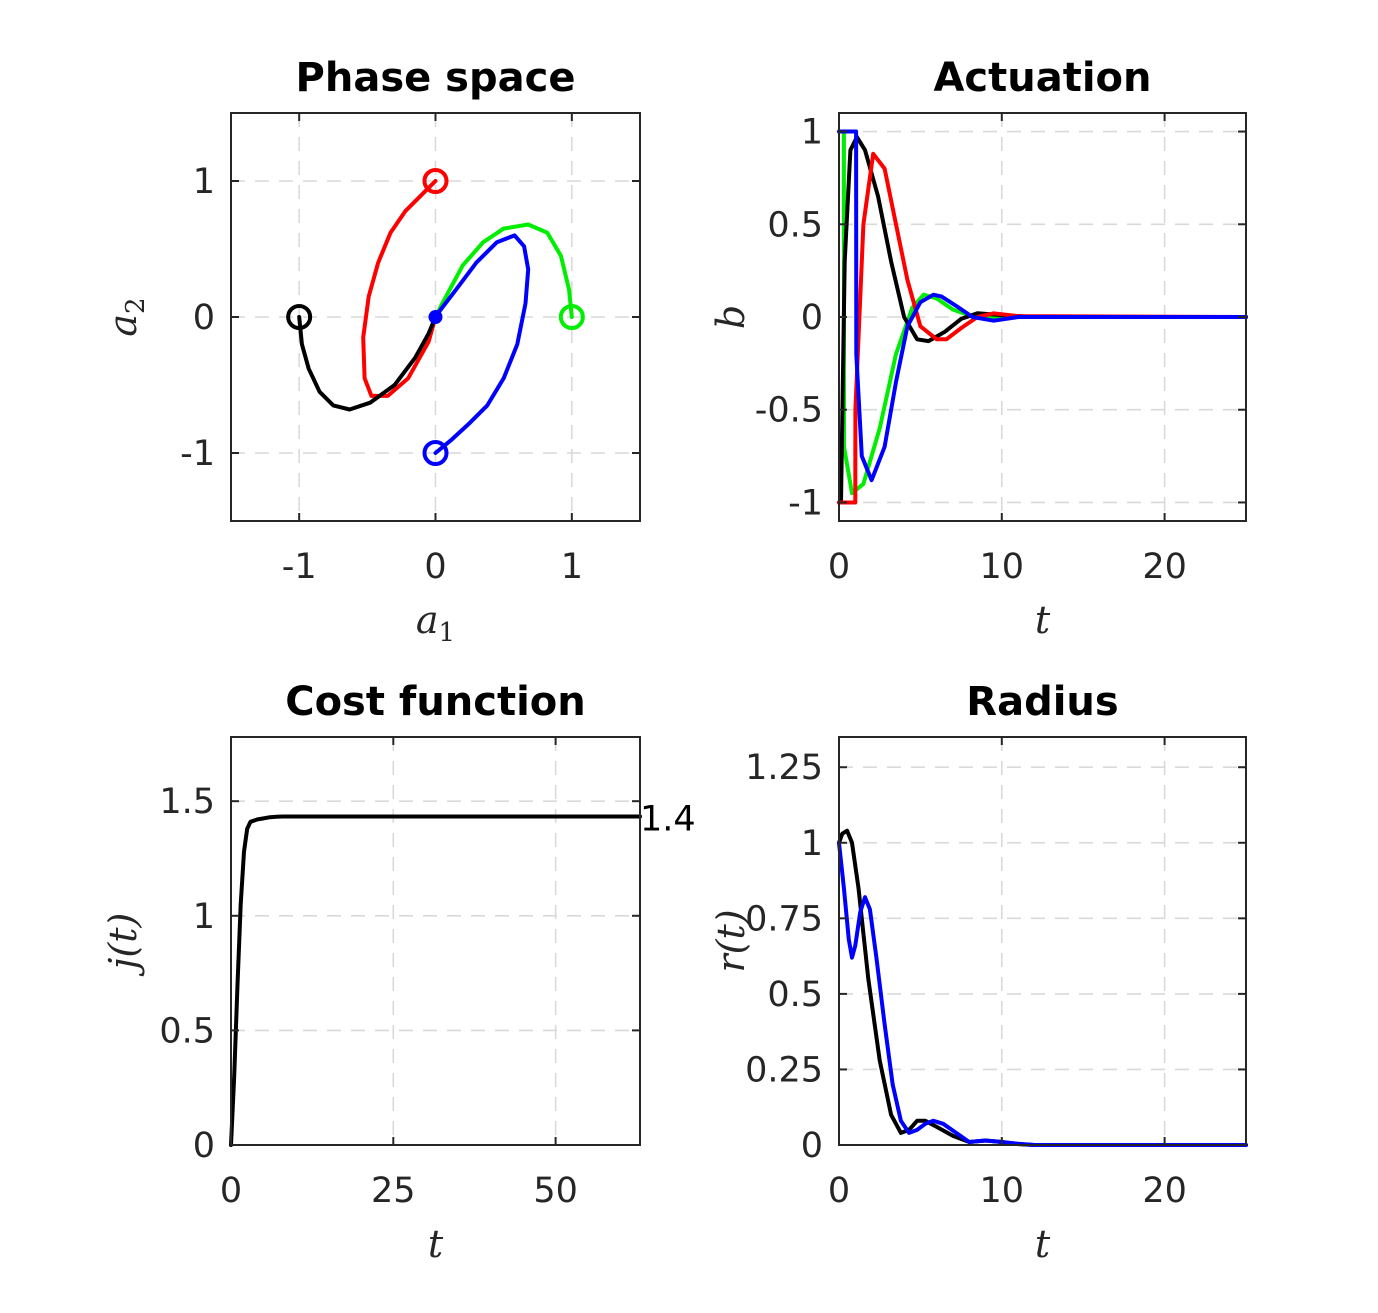 This screenshot has height=1313, width=1378. I want to click on phase-x-tick-label: 0, so click(435, 567).